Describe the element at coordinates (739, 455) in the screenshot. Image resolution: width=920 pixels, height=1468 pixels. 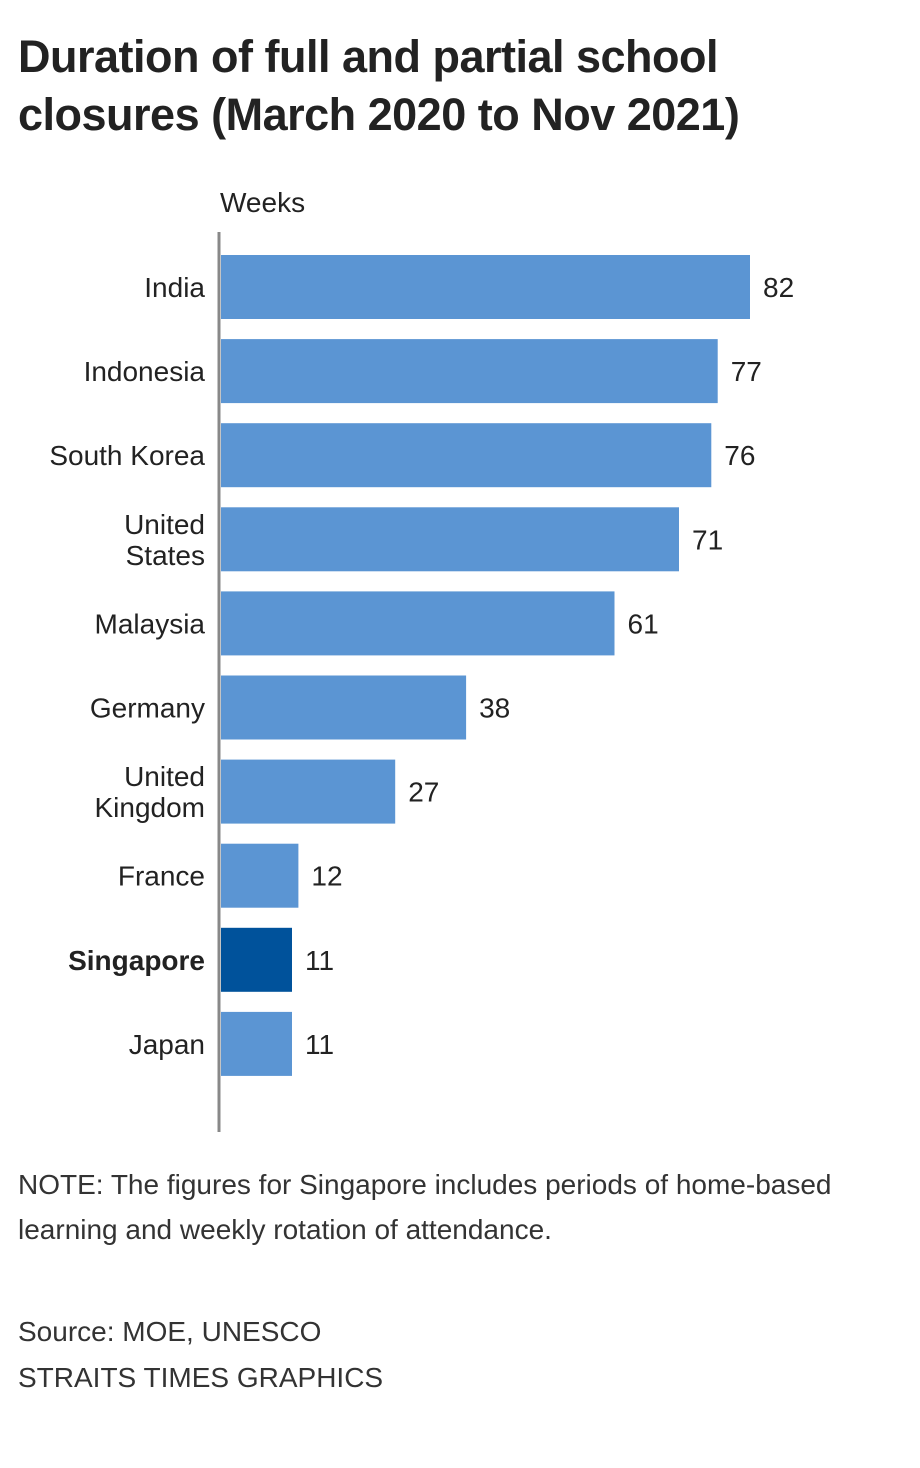
I see `value-label-south-korea: 76` at that location.